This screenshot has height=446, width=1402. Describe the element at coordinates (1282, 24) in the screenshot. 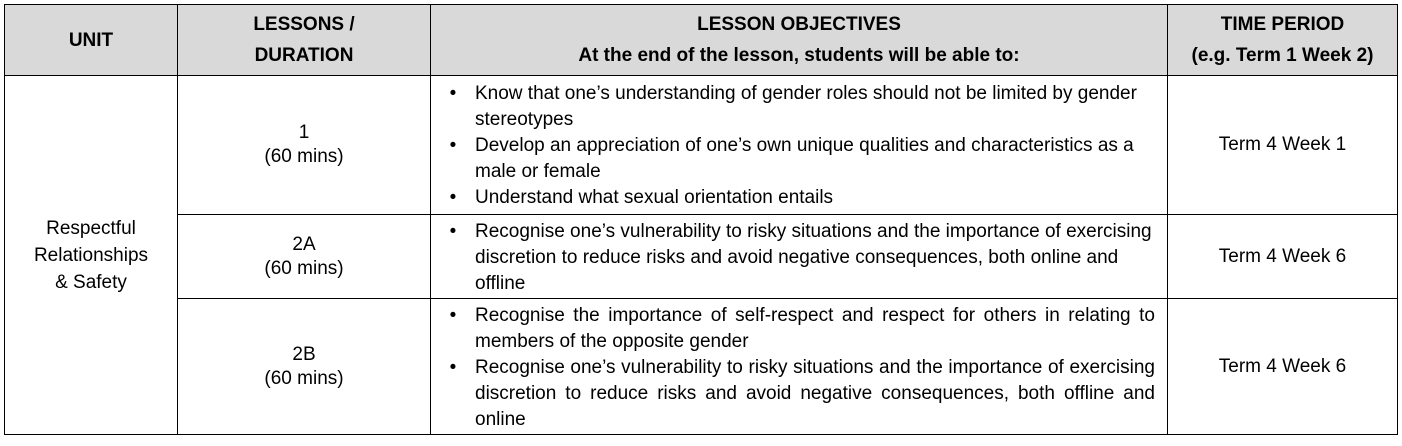

I see `header-time-line1: TIME PERIOD` at that location.